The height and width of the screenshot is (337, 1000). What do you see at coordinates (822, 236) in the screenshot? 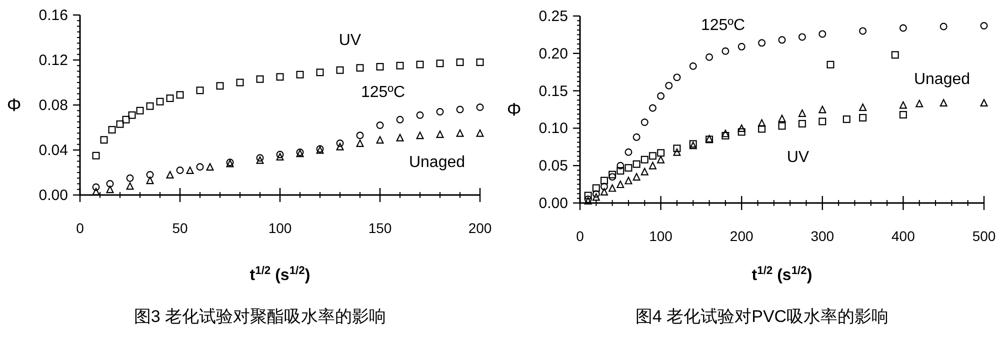
I see `x-tick-label: 300` at bounding box center [822, 236].